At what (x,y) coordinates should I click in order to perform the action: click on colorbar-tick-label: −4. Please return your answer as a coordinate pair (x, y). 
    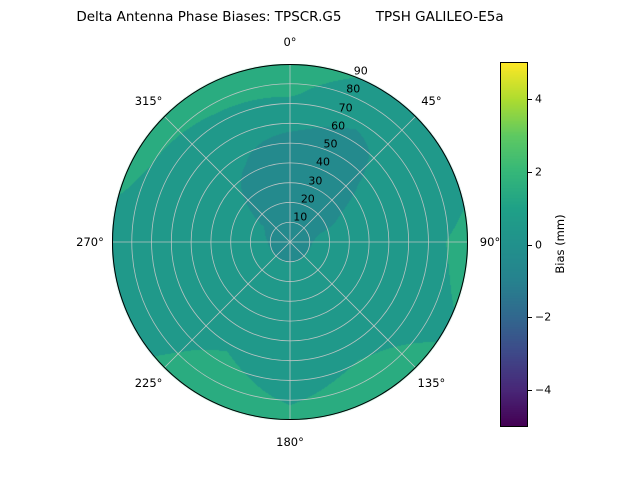
    Looking at the image, I should click on (543, 390).